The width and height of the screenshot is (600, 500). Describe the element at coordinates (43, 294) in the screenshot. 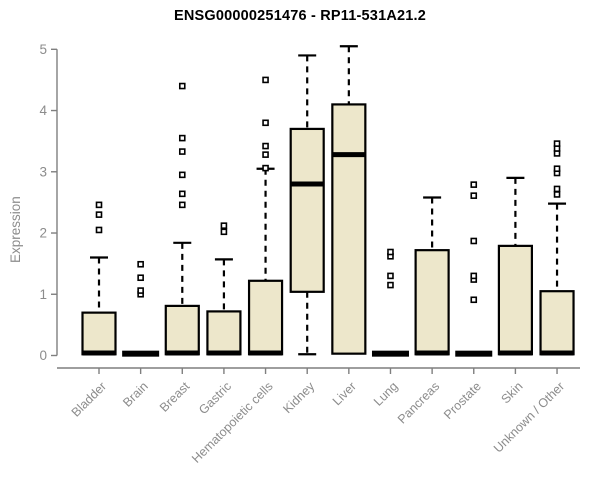

I see `svg-text: 1` at that location.